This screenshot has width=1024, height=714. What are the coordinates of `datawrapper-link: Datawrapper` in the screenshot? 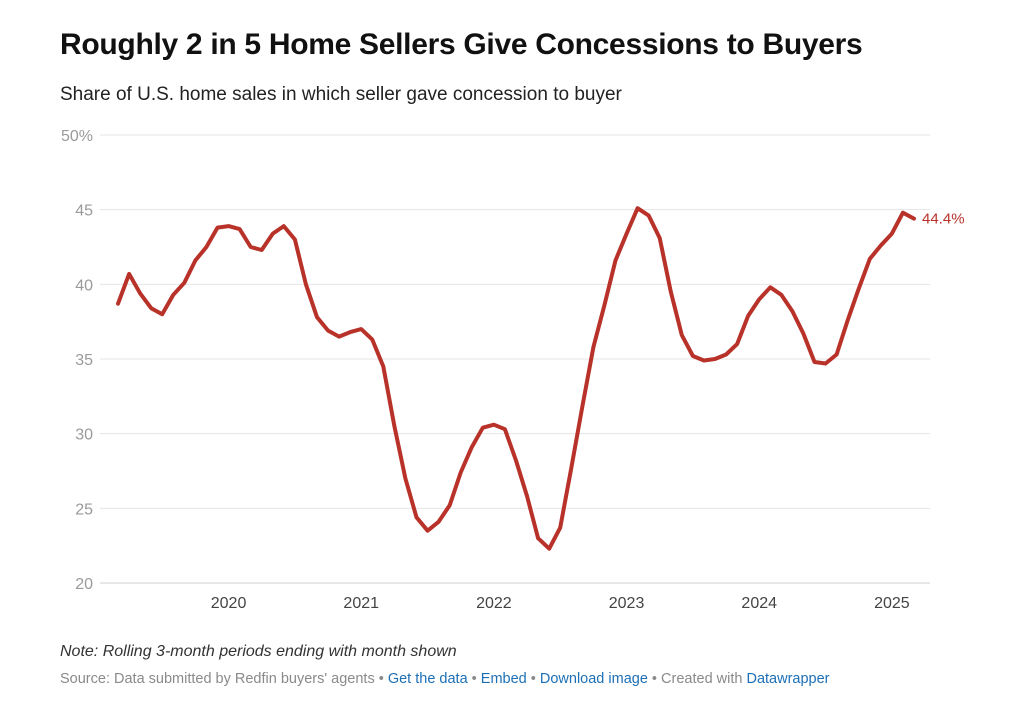 It's located at (788, 679).